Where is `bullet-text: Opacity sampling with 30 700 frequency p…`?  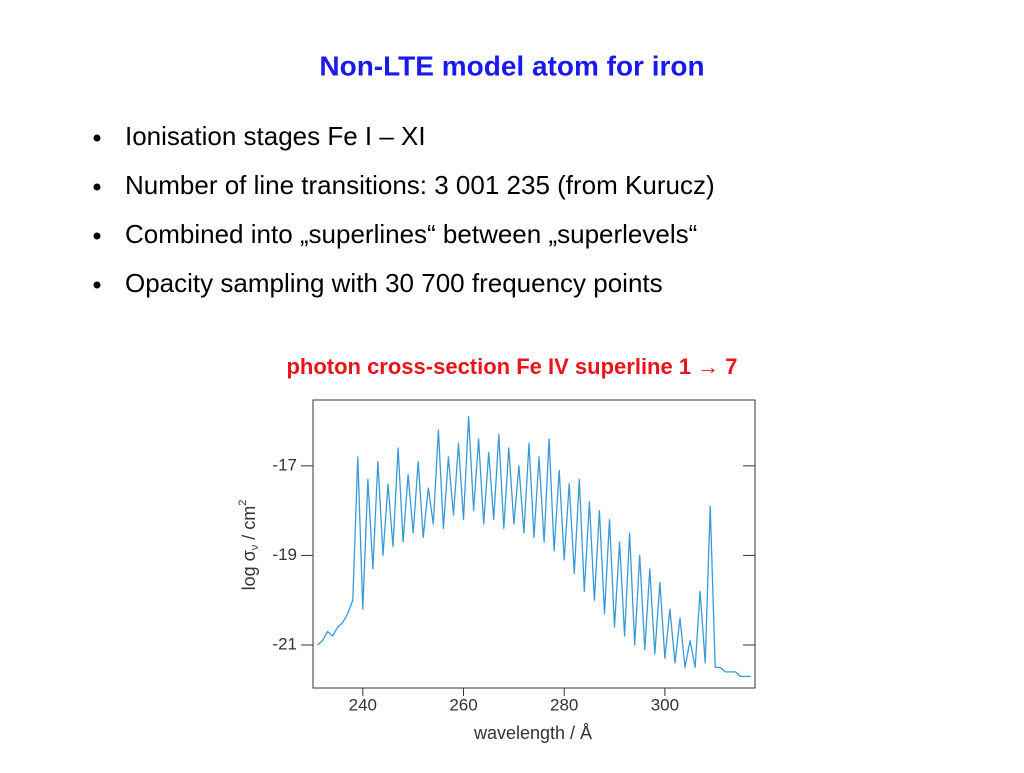 bullet-text: Opacity sampling with 30 700 frequency p… is located at coordinates (394, 283).